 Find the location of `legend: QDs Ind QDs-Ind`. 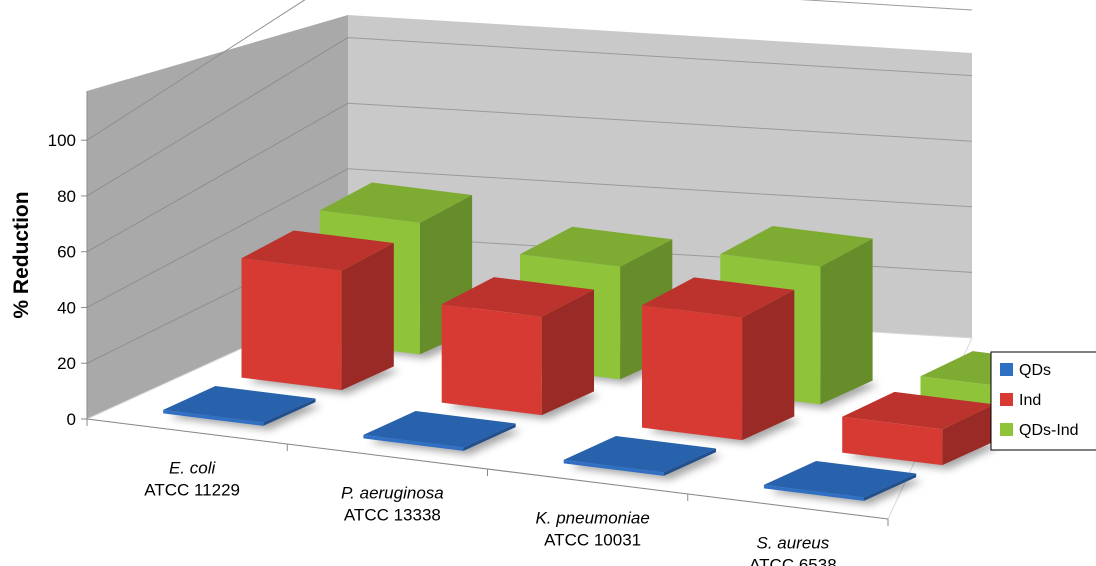

legend: QDs Ind QDs-Ind is located at coordinates (1043, 401).